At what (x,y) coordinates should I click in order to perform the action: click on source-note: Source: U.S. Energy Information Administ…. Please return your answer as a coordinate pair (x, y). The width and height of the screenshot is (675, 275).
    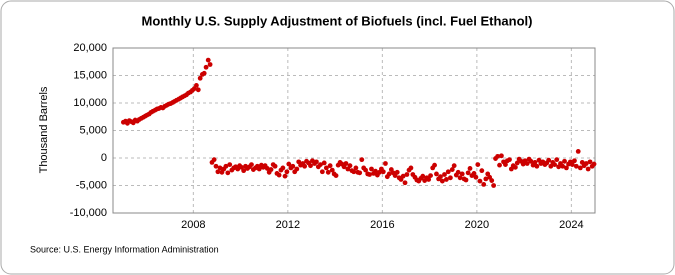
    Looking at the image, I should click on (124, 249).